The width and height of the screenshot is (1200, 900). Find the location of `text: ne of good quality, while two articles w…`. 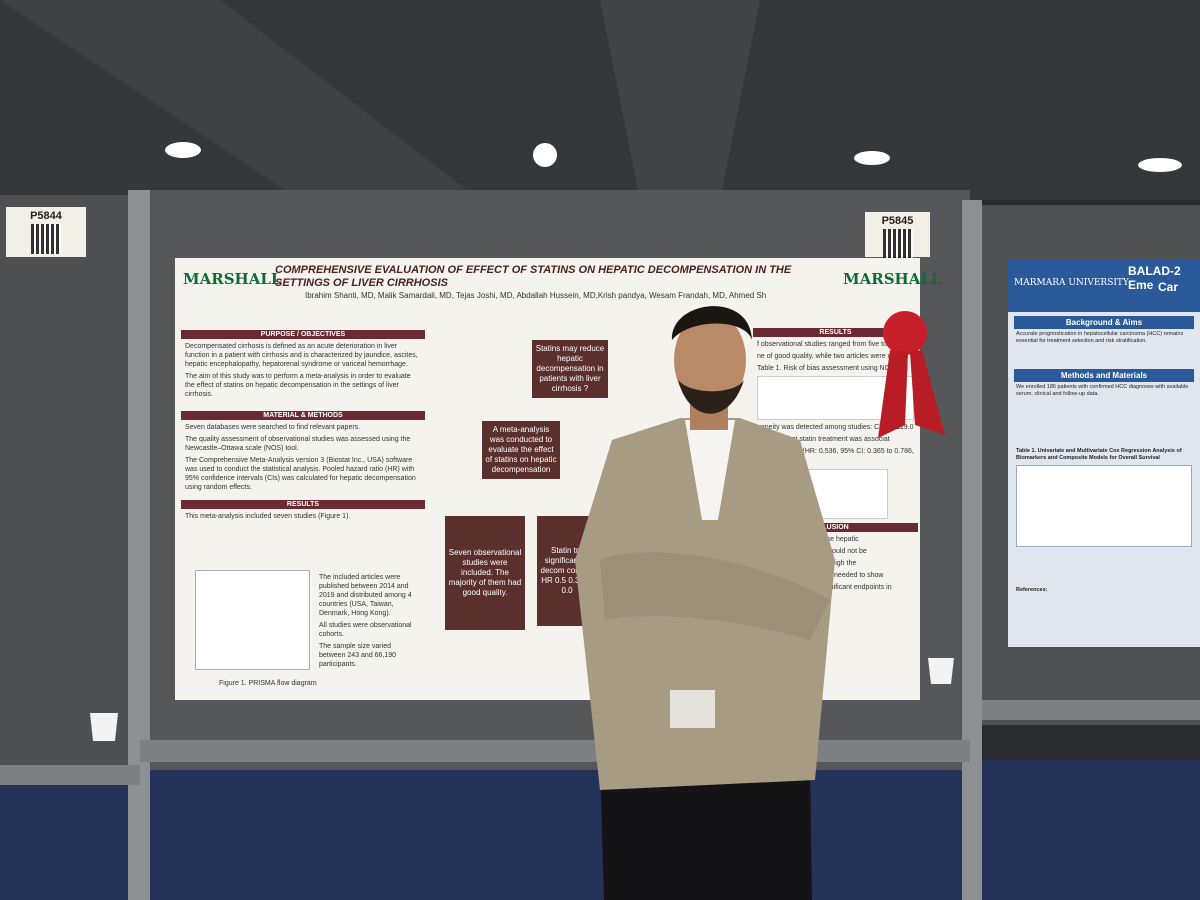

text: ne of good quality, while two articles w… is located at coordinates (829, 356).